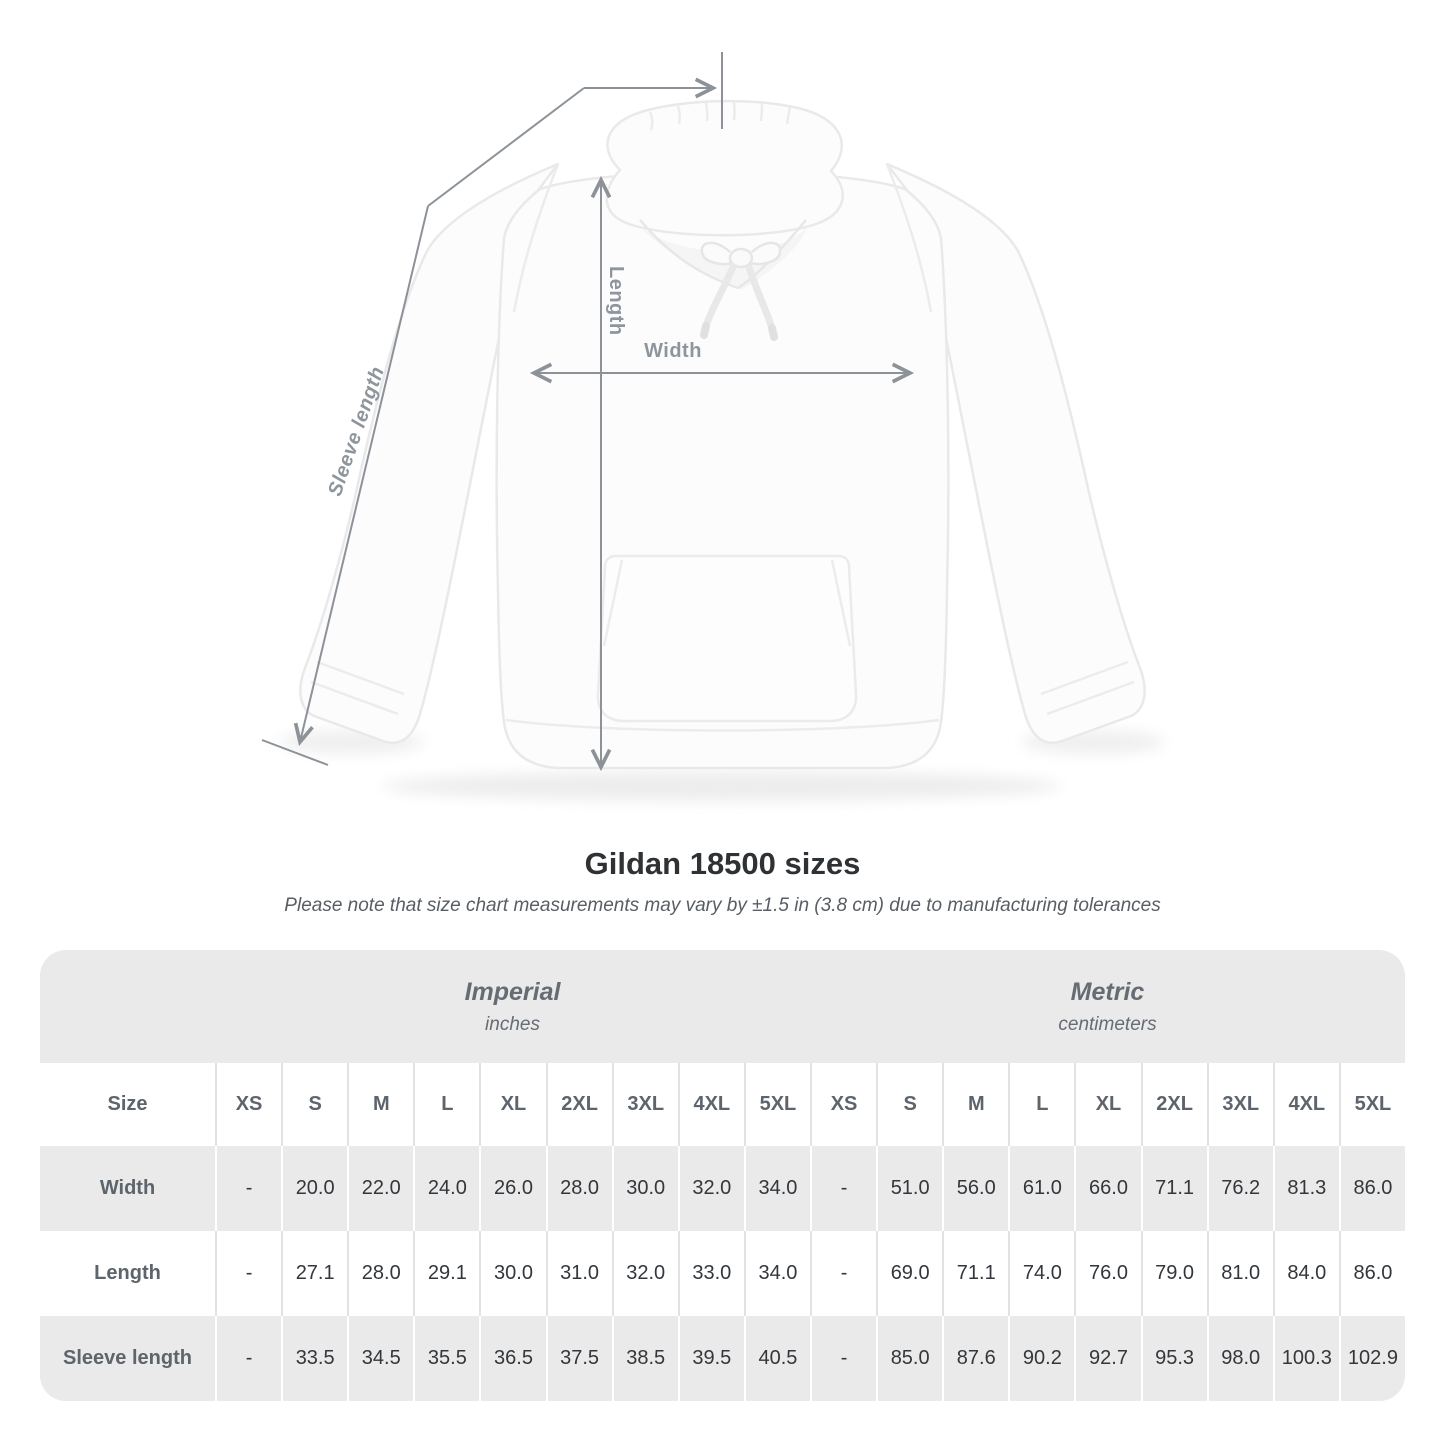  What do you see at coordinates (722, 863) in the screenshot?
I see `page-title: Gildan 18500 sizes` at bounding box center [722, 863].